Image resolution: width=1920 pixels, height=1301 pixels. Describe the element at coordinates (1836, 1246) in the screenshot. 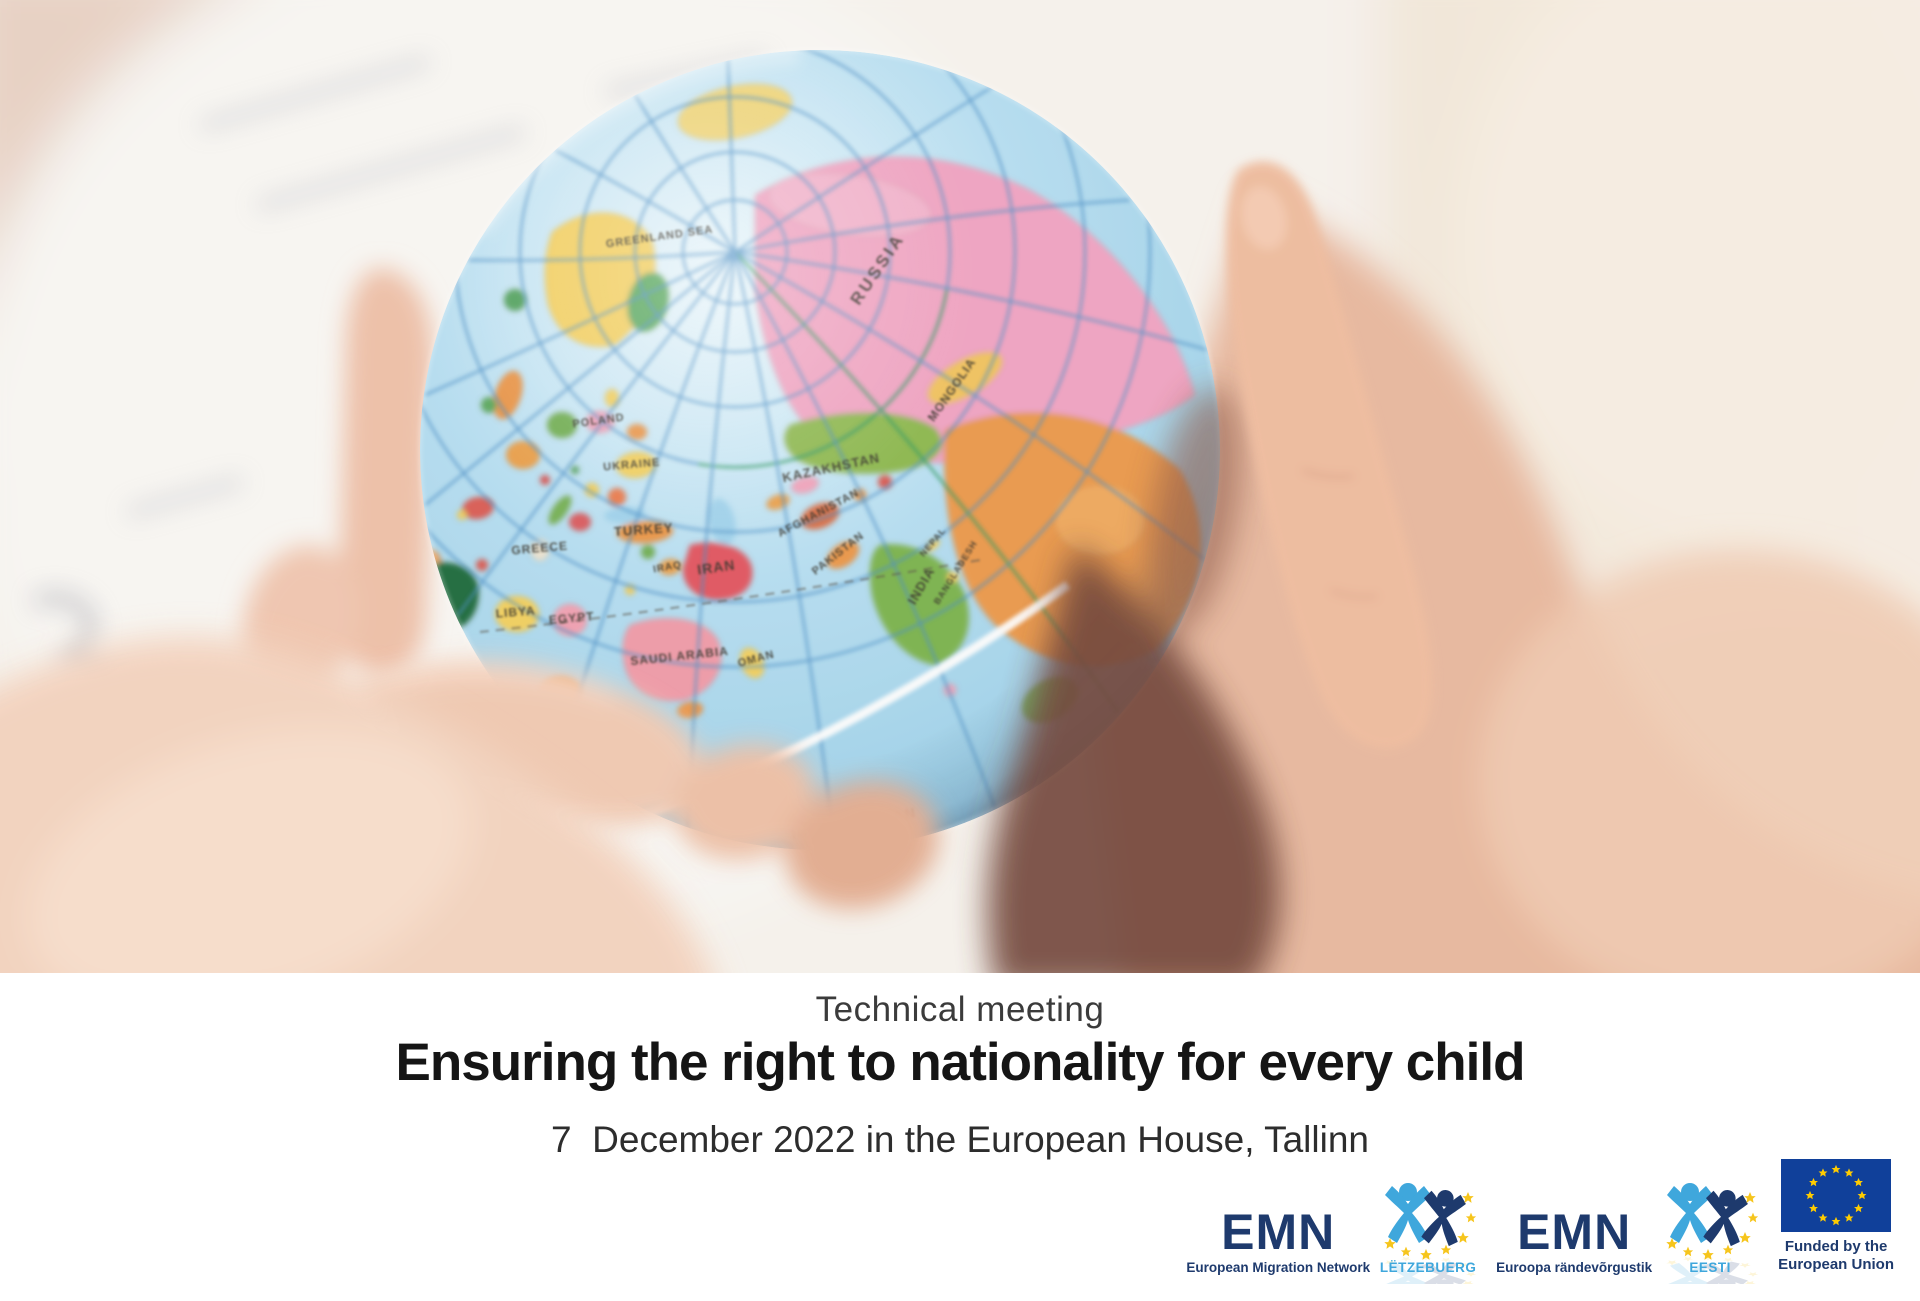

I see `eu-funding-line1: Funded by the` at that location.